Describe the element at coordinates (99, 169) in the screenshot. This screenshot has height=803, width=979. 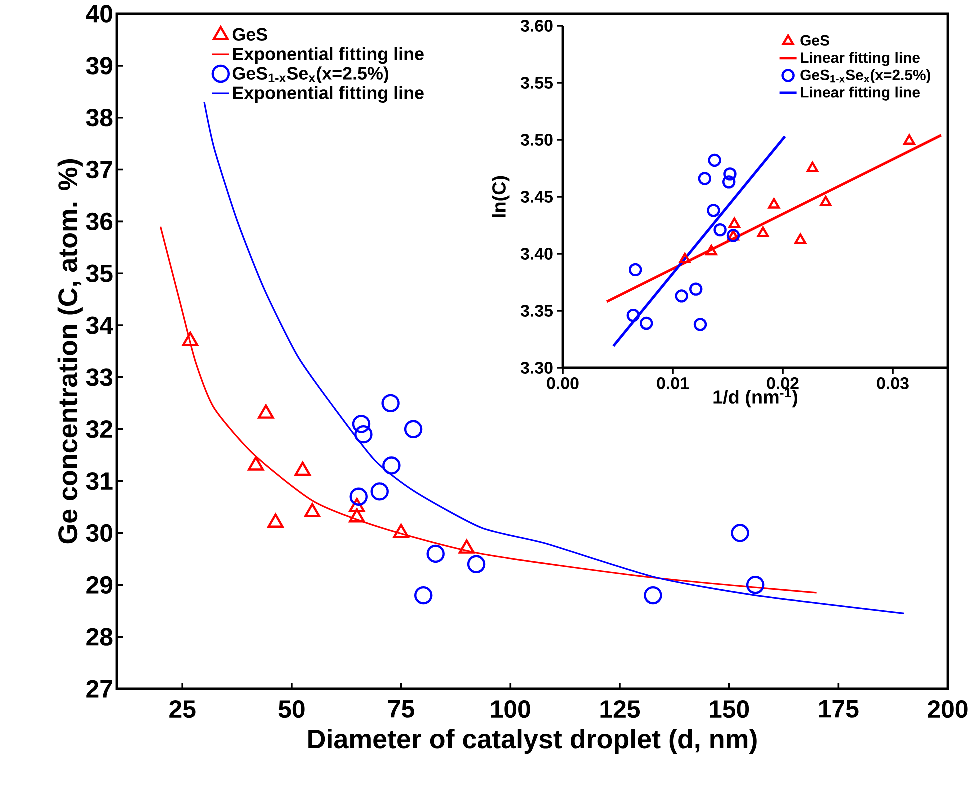
I see `y-tick-label: 37` at that location.